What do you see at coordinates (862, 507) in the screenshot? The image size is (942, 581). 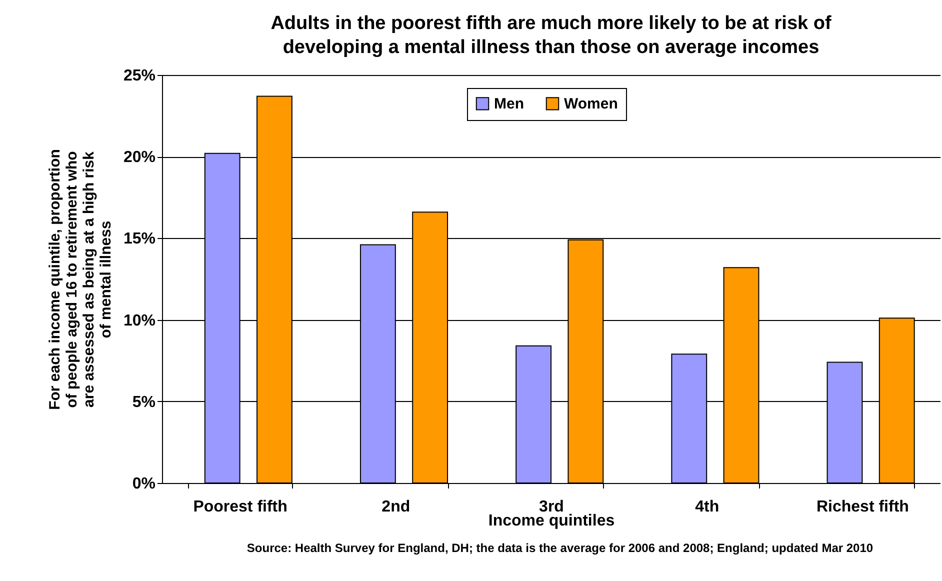 I see `x-tick-label: Richest fifth` at bounding box center [862, 507].